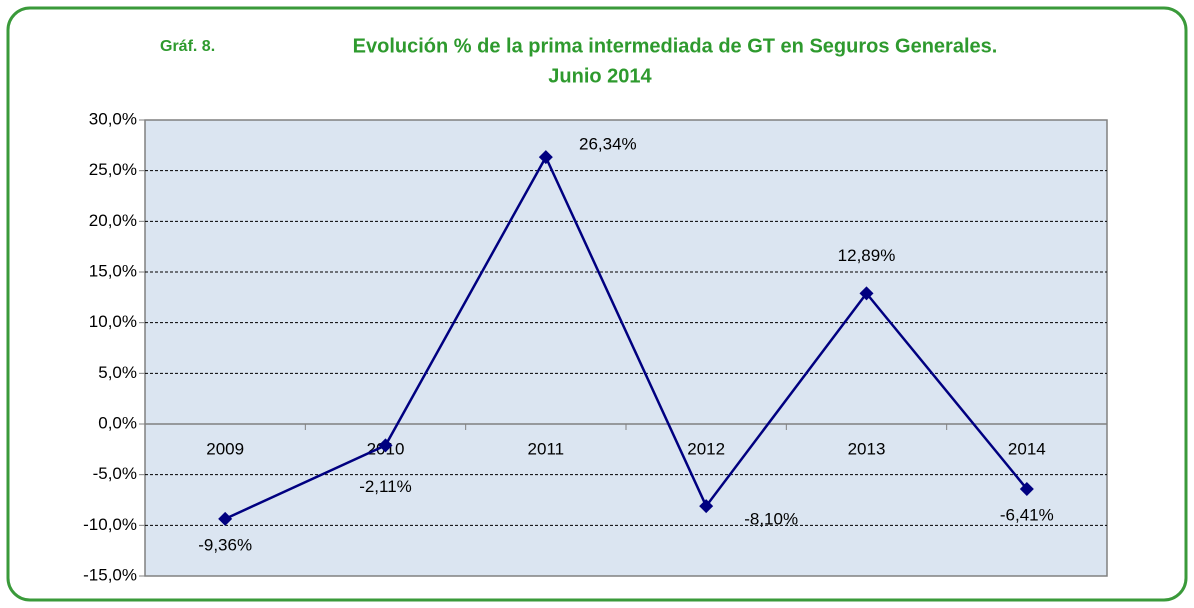 Image resolution: width=1194 pixels, height=608 pixels. Describe the element at coordinates (113, 169) in the screenshot. I see `y-tick-label: 25,0%` at that location.